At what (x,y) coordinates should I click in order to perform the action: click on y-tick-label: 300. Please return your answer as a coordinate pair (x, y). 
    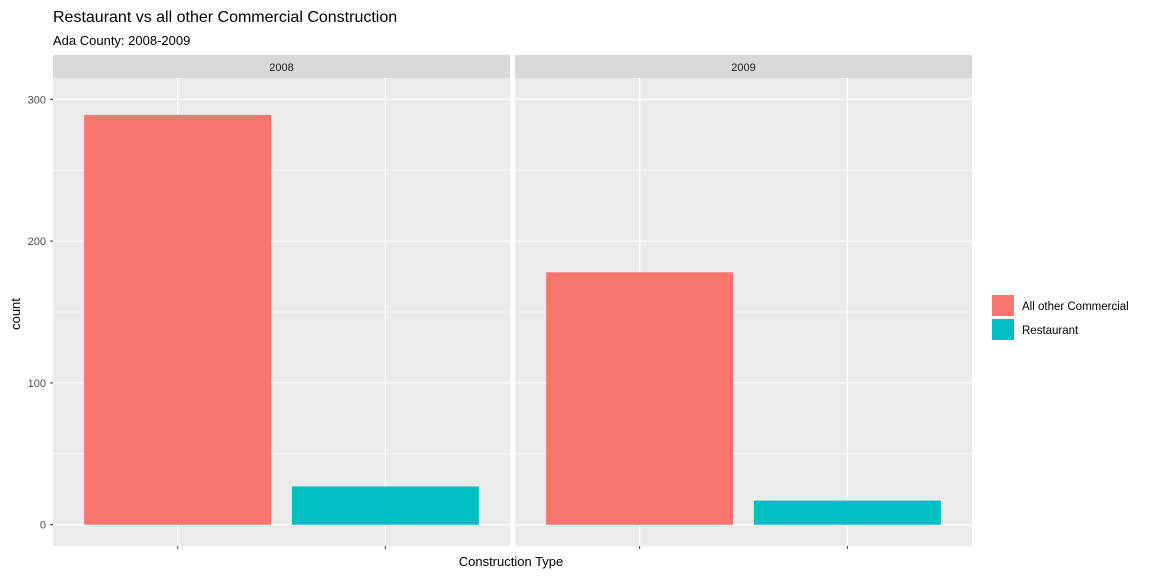
    Looking at the image, I should click on (37, 100).